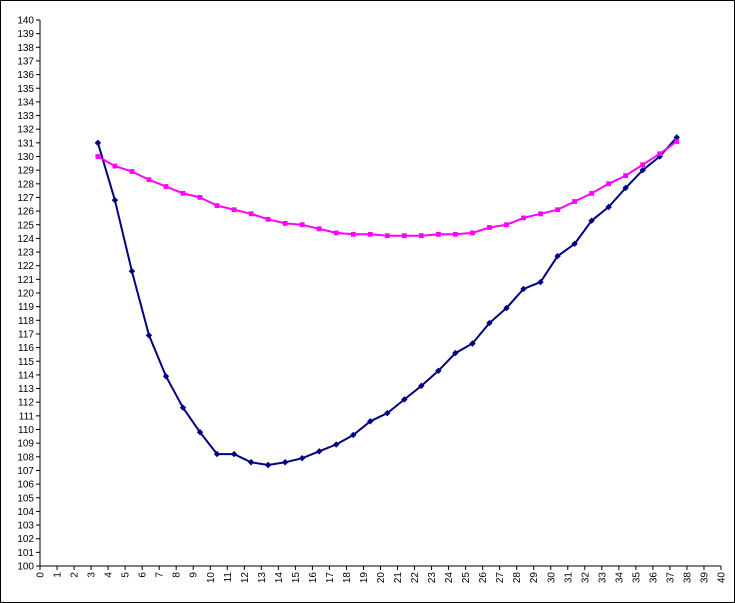 The image size is (735, 603). What do you see at coordinates (568, 578) in the screenshot?
I see `x-tick-label: 31` at bounding box center [568, 578].